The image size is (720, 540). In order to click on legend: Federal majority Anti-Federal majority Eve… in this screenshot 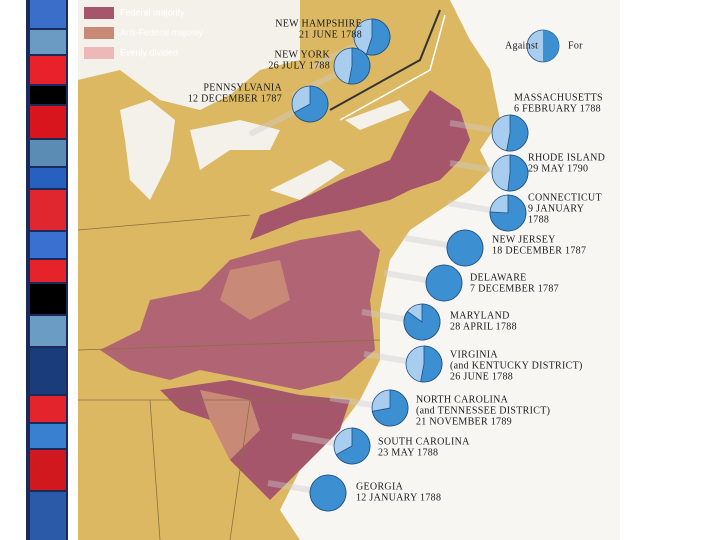, I will do `click(144, 33)`.